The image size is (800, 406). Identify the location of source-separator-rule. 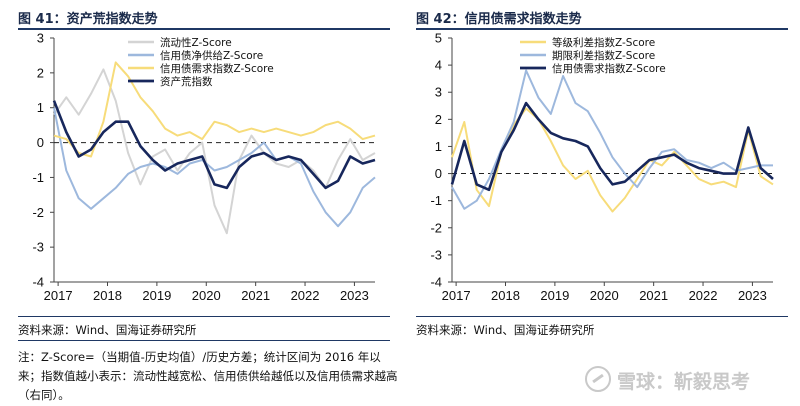
(204, 340).